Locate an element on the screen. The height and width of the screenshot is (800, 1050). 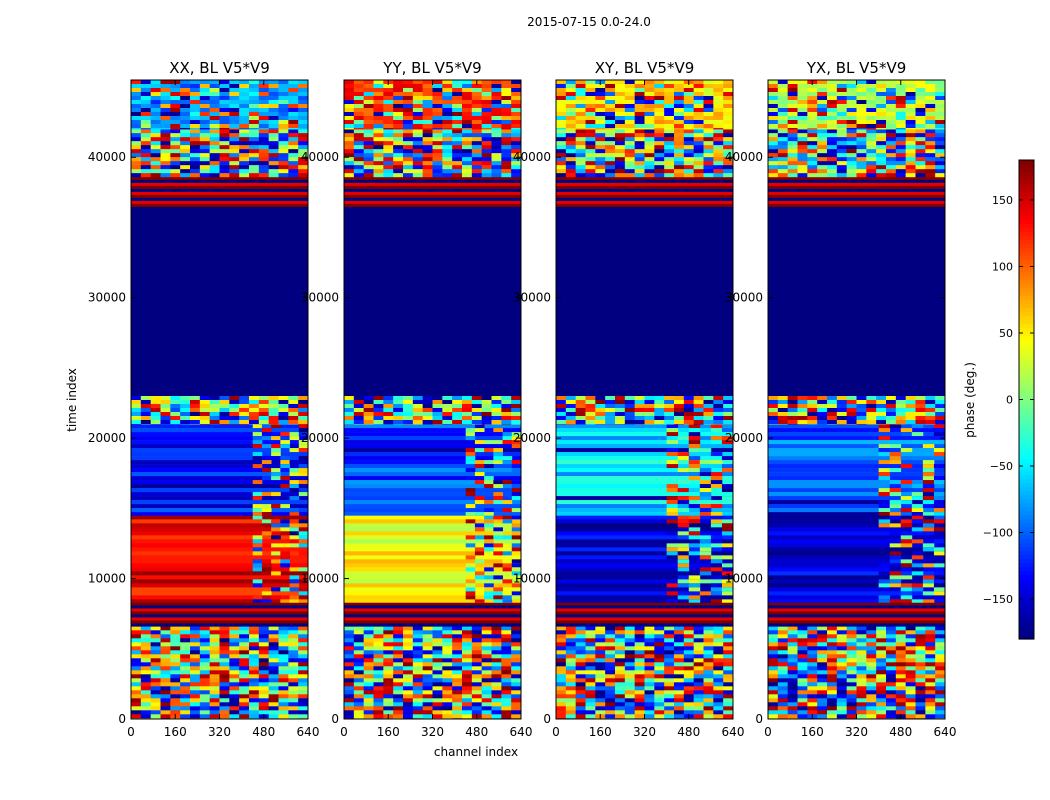
y-axis-label: time index is located at coordinates (72, 400).